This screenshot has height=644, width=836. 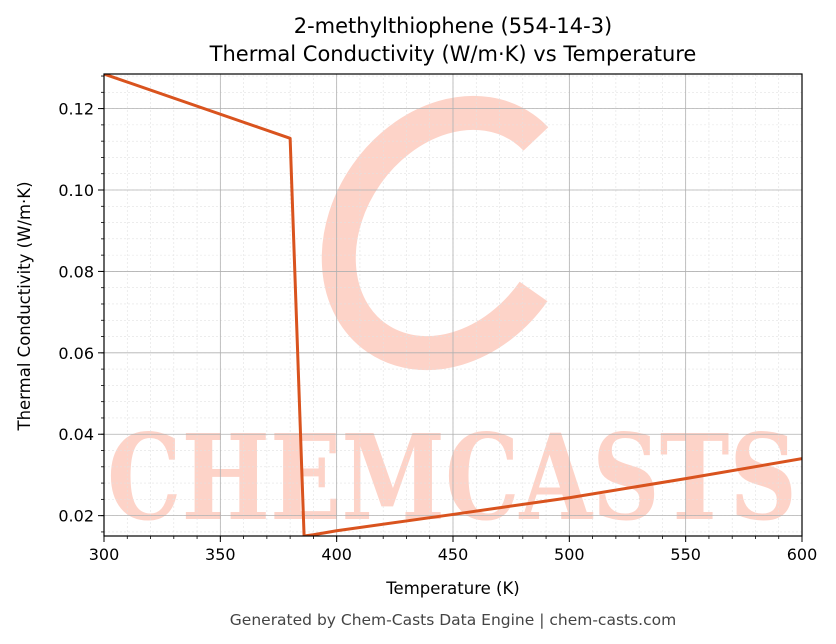 I want to click on y-tick-label: 0.04, so click(x=76, y=434).